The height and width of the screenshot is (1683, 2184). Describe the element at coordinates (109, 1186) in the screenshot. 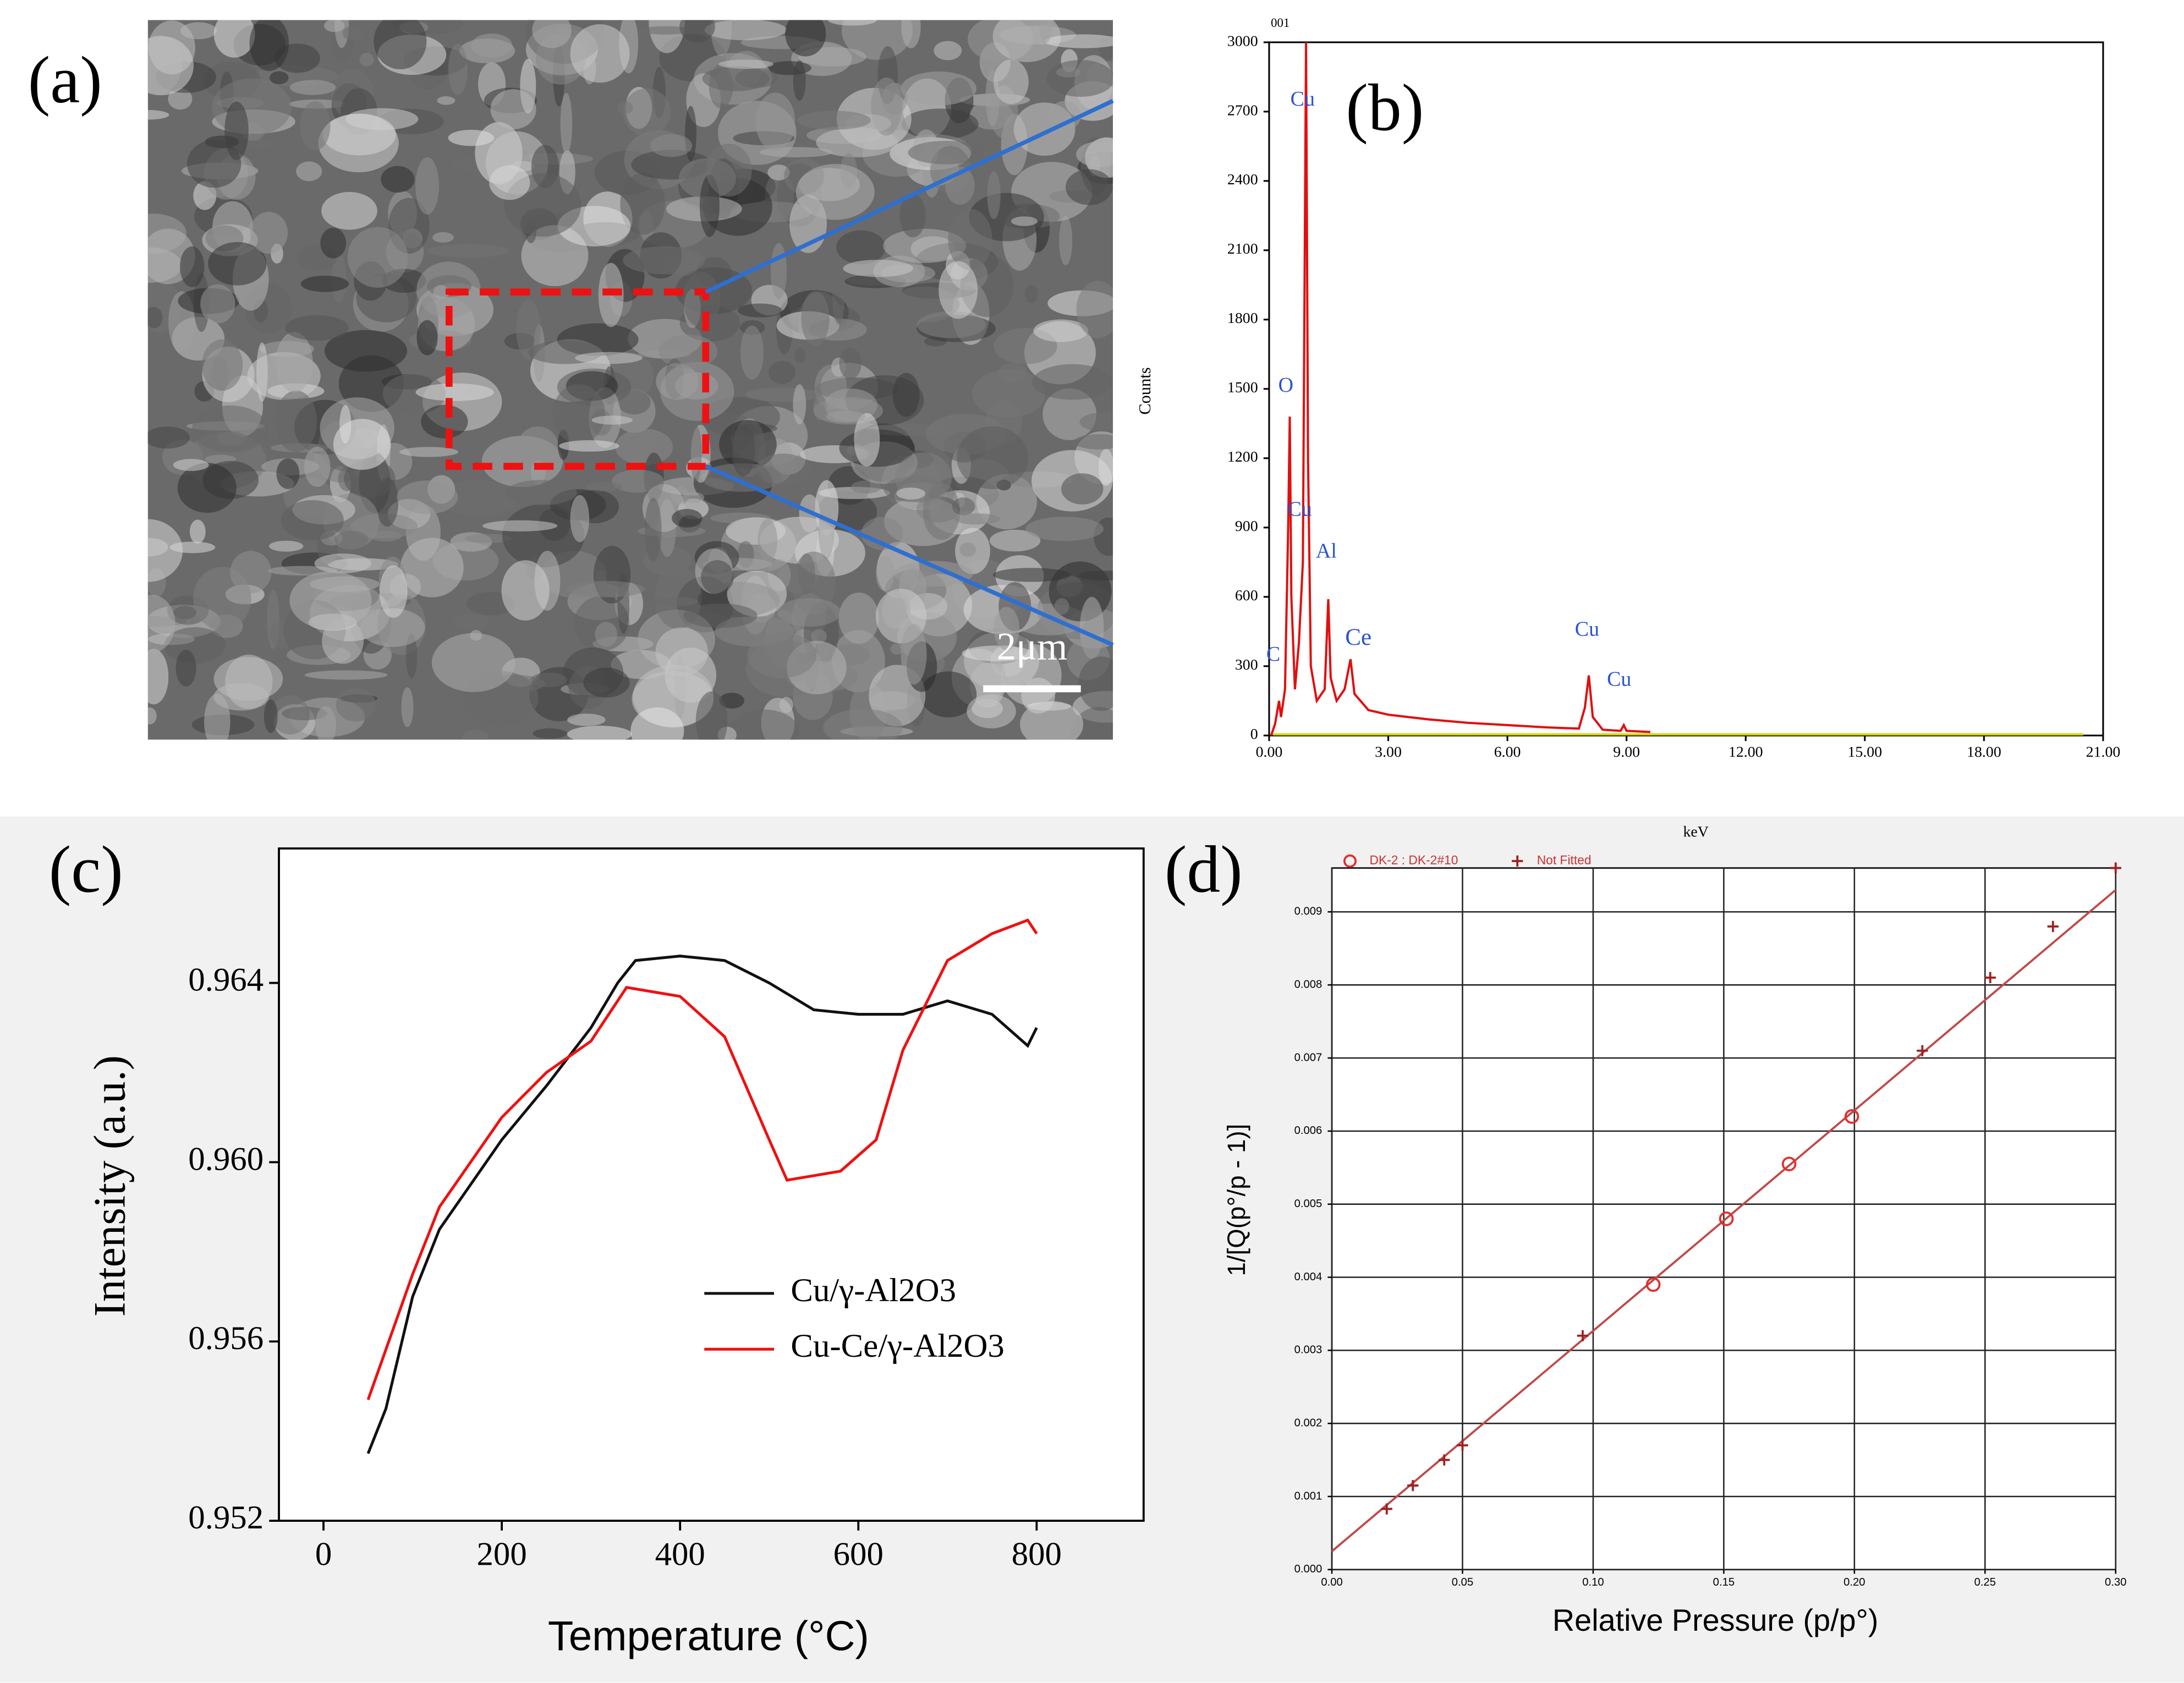

I see `y-axis-label: Intensity (a.u.)` at that location.